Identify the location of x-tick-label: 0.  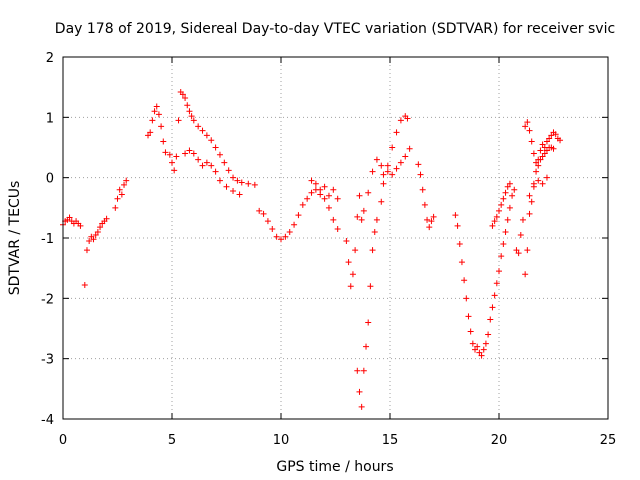
(63, 440).